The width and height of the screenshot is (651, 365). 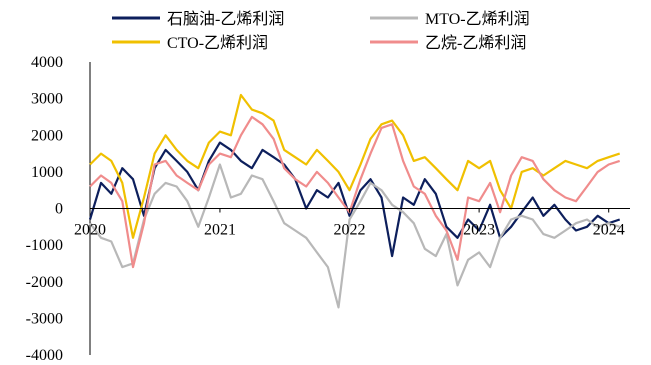 I want to click on x-tick-label: 2020, so click(x=90, y=230).